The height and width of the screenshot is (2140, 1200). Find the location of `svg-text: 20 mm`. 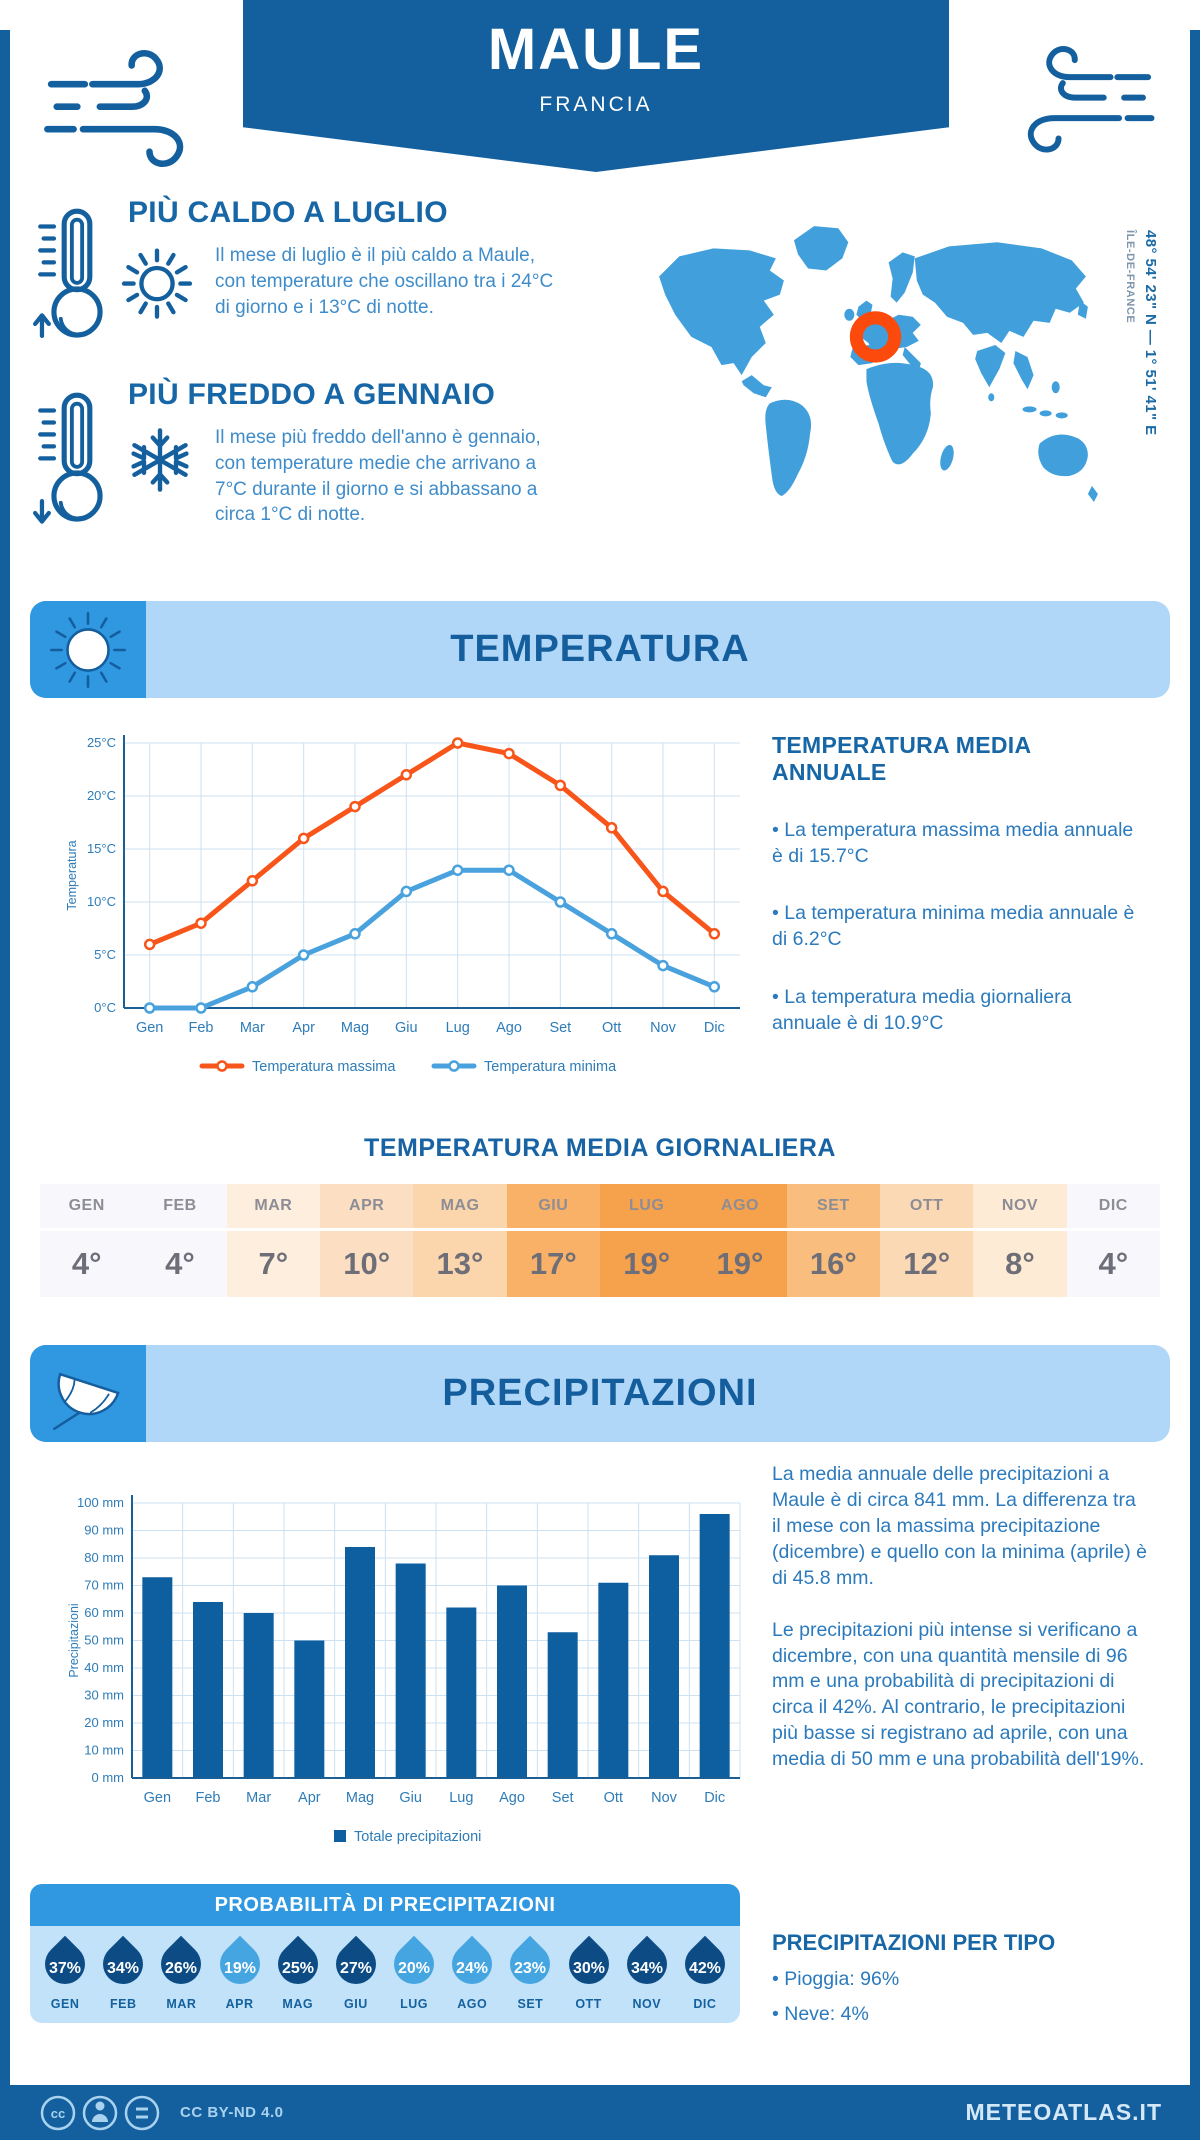

svg-text: 20 mm is located at coordinates (104, 1722).